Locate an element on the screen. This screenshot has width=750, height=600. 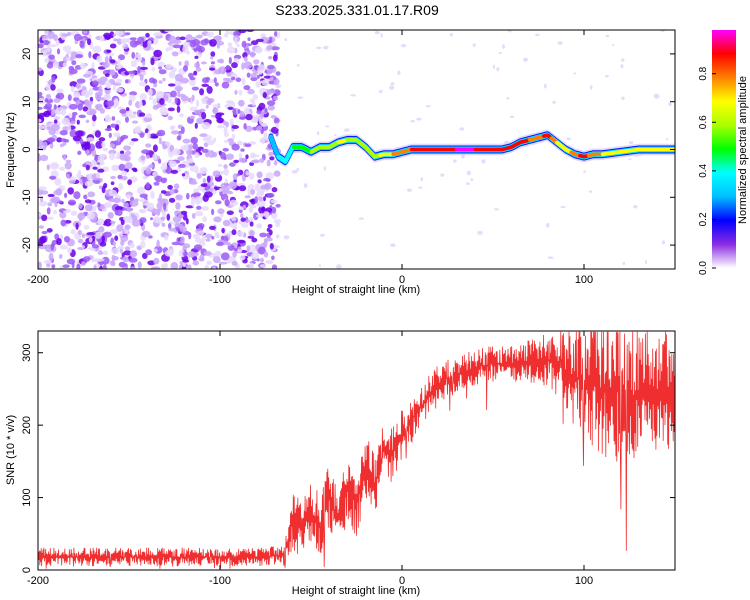
y-tick-label: 0 is located at coordinates (27, 570).